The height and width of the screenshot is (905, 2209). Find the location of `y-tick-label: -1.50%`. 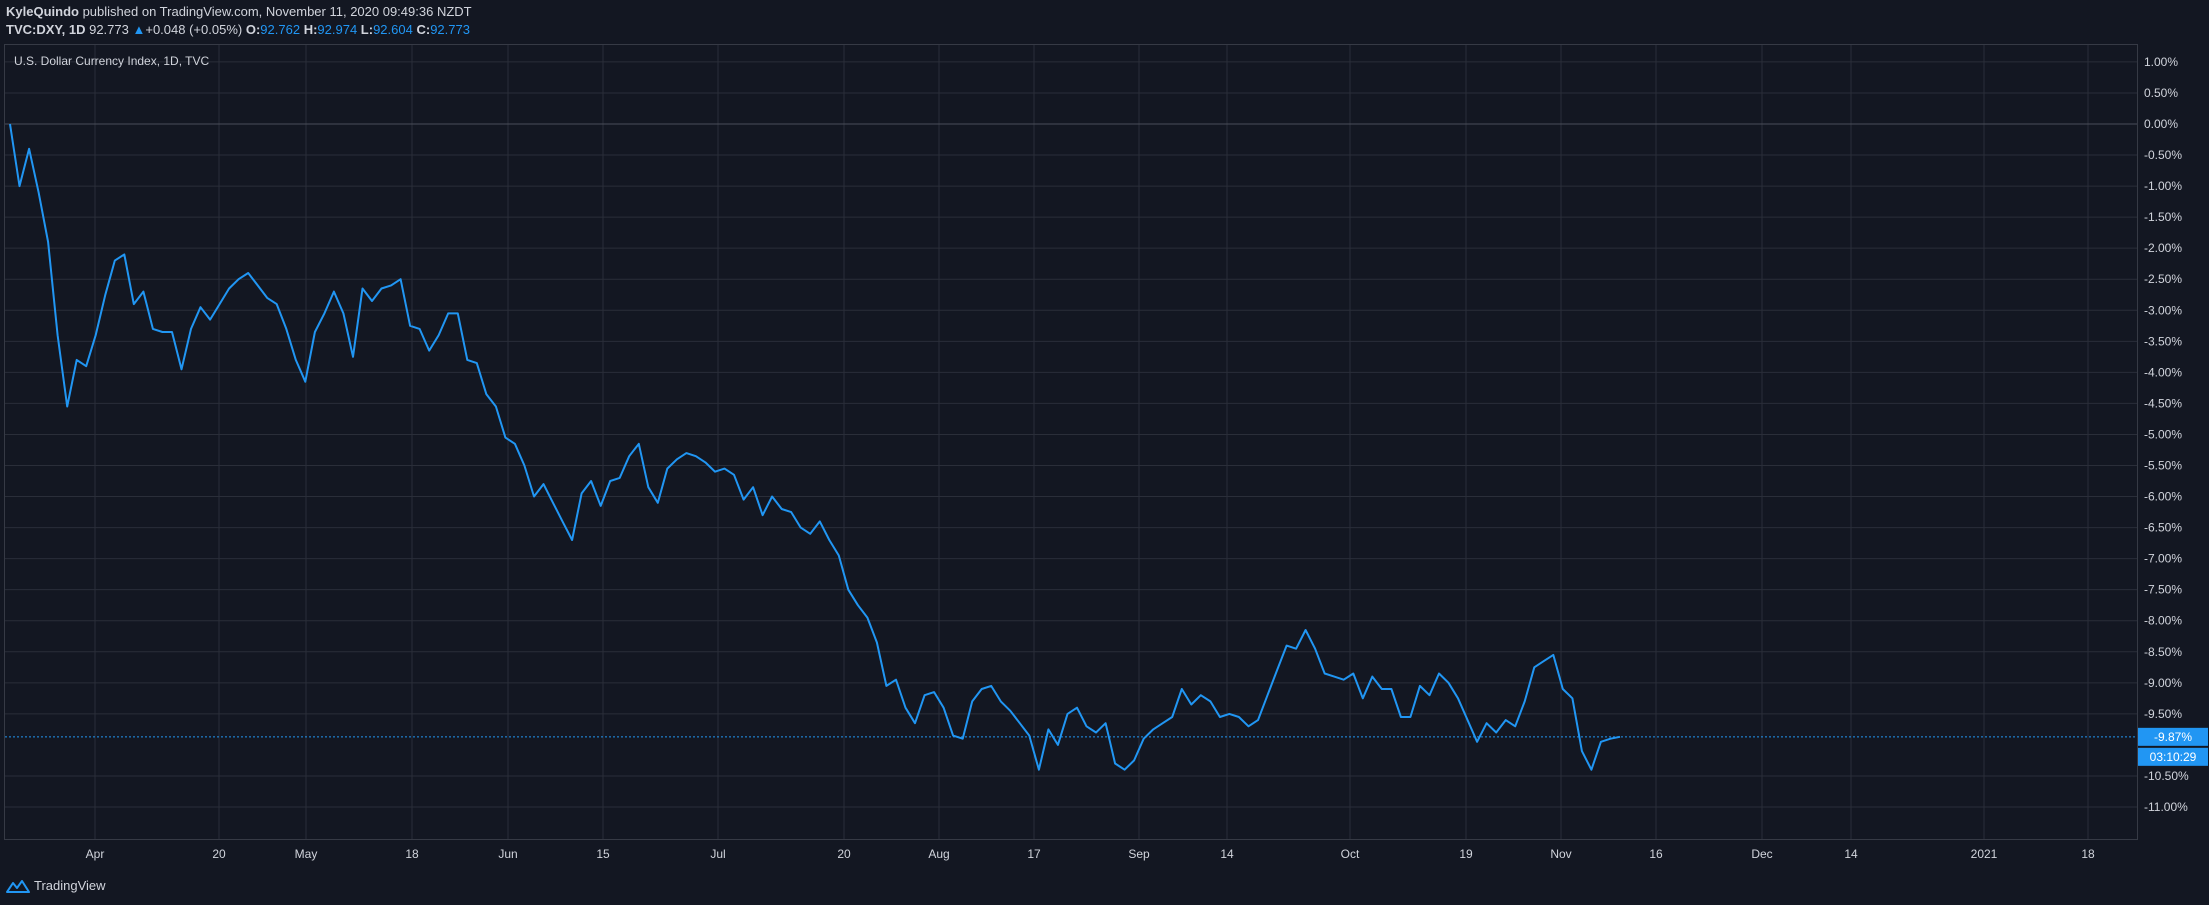

y-tick-label: -1.50% is located at coordinates (2163, 217).